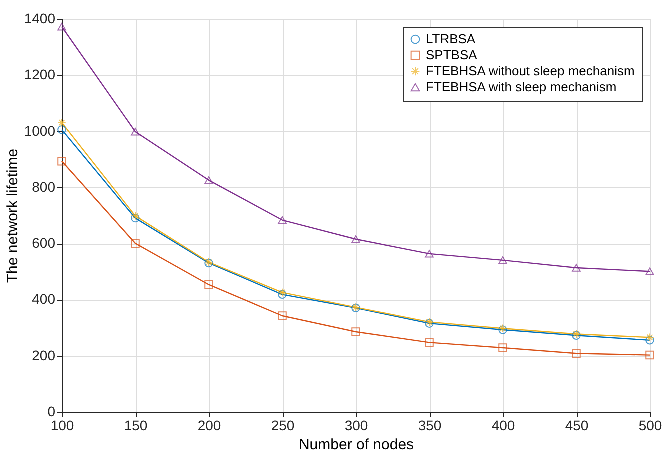  I want to click on y-tick-label: 1400, so click(40, 18).